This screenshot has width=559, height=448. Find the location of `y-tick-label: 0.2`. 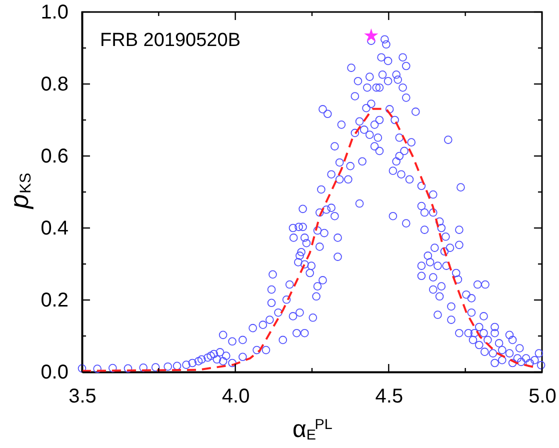

y-tick-label: 0.2 is located at coordinates (54, 301).